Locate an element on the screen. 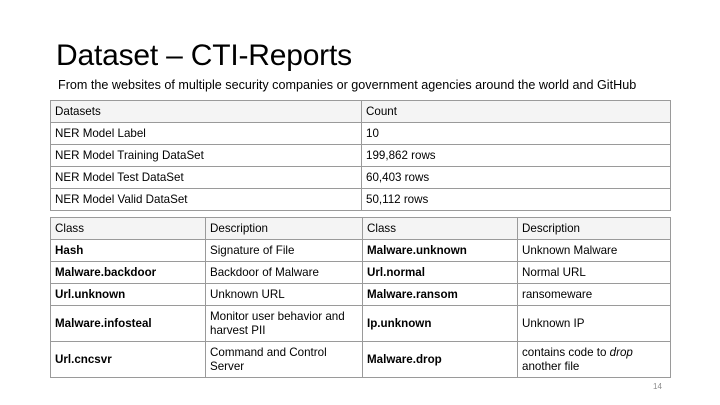 This screenshot has width=720, height=405. dataset-name-cell: NER Model Valid DataSet is located at coordinates (206, 199).